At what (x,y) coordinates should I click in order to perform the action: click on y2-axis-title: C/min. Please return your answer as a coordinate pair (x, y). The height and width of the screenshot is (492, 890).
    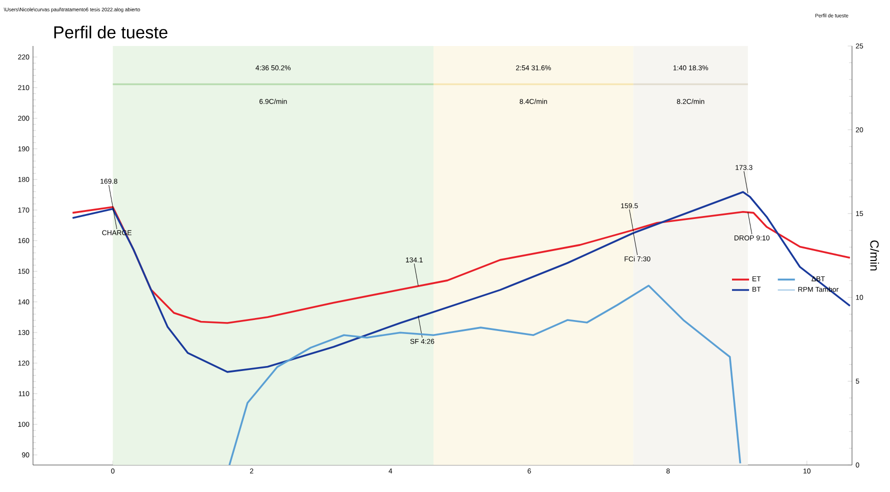
    Looking at the image, I should click on (875, 255).